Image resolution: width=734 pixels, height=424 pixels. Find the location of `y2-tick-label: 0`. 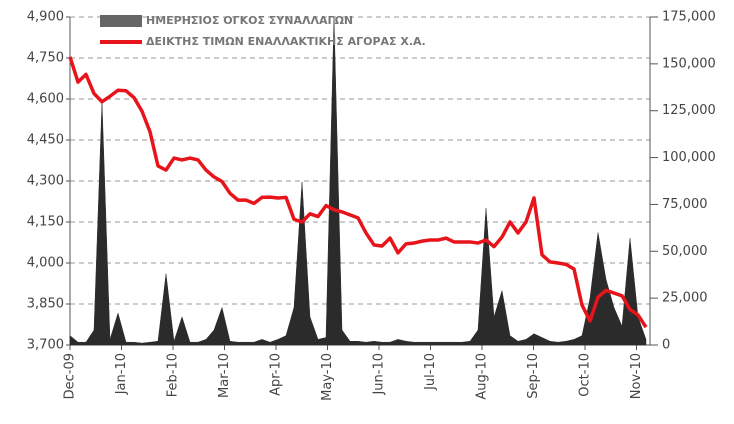

y2-tick-label: 0 is located at coordinates (666, 345).